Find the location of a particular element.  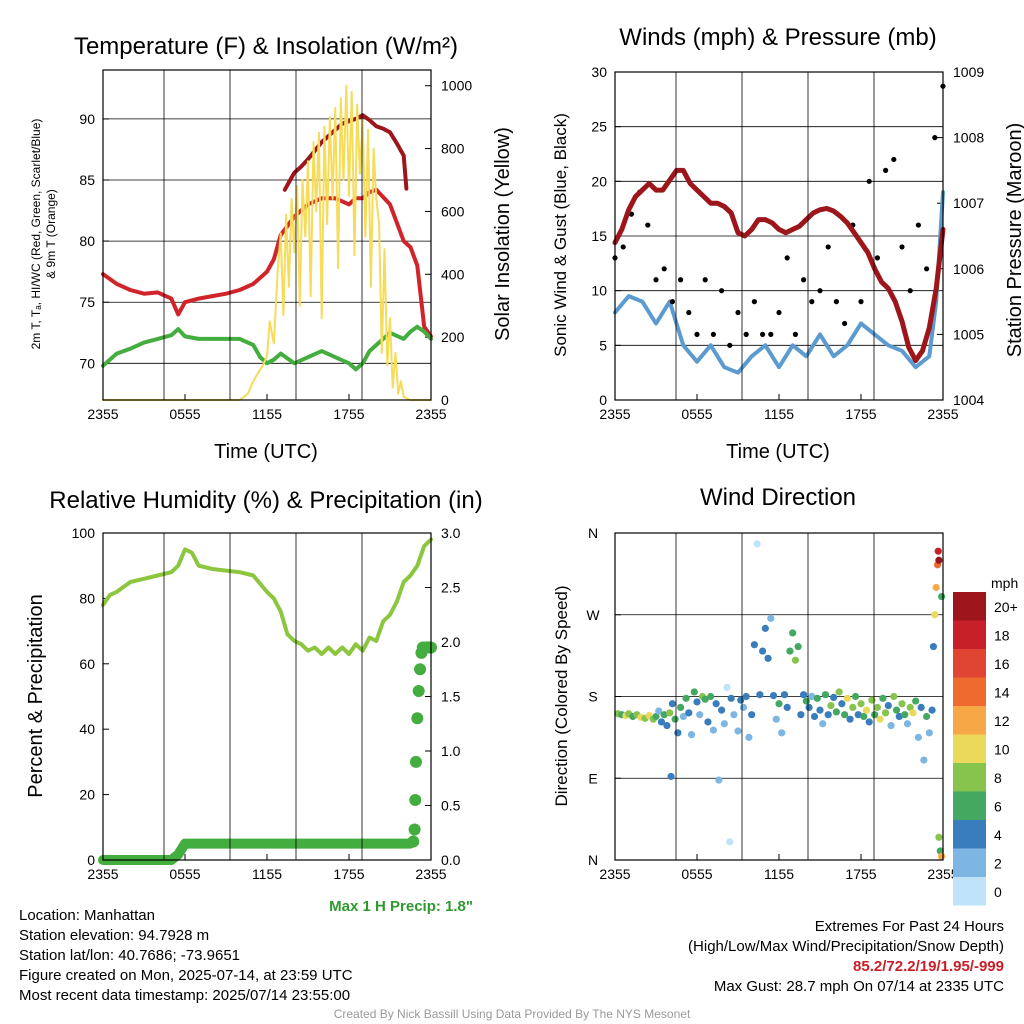

wind-y-tick-label: 25 is located at coordinates (599, 127).